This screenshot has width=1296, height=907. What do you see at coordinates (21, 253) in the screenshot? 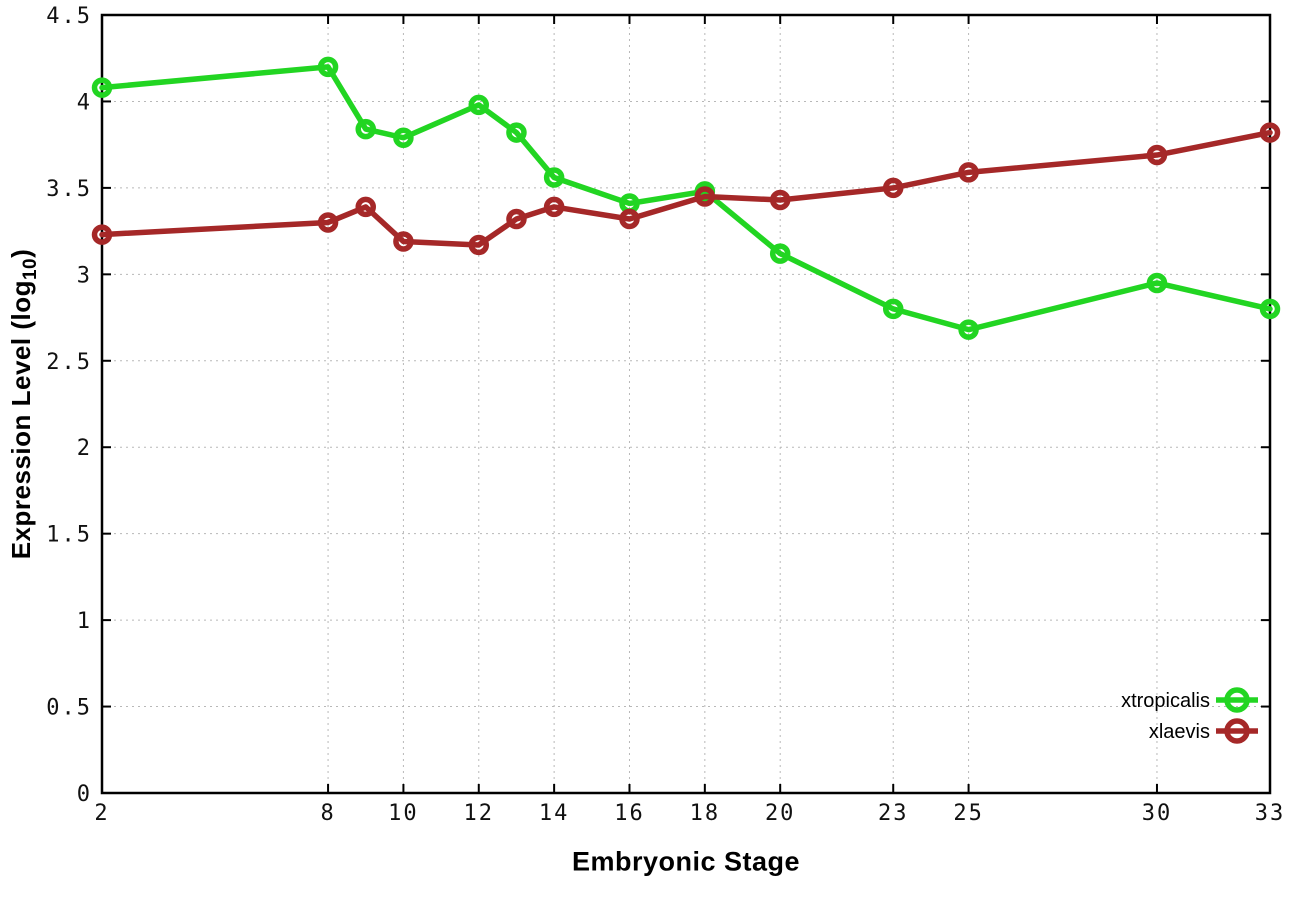
I see `y-axis-title-suffix: )` at bounding box center [21, 253].